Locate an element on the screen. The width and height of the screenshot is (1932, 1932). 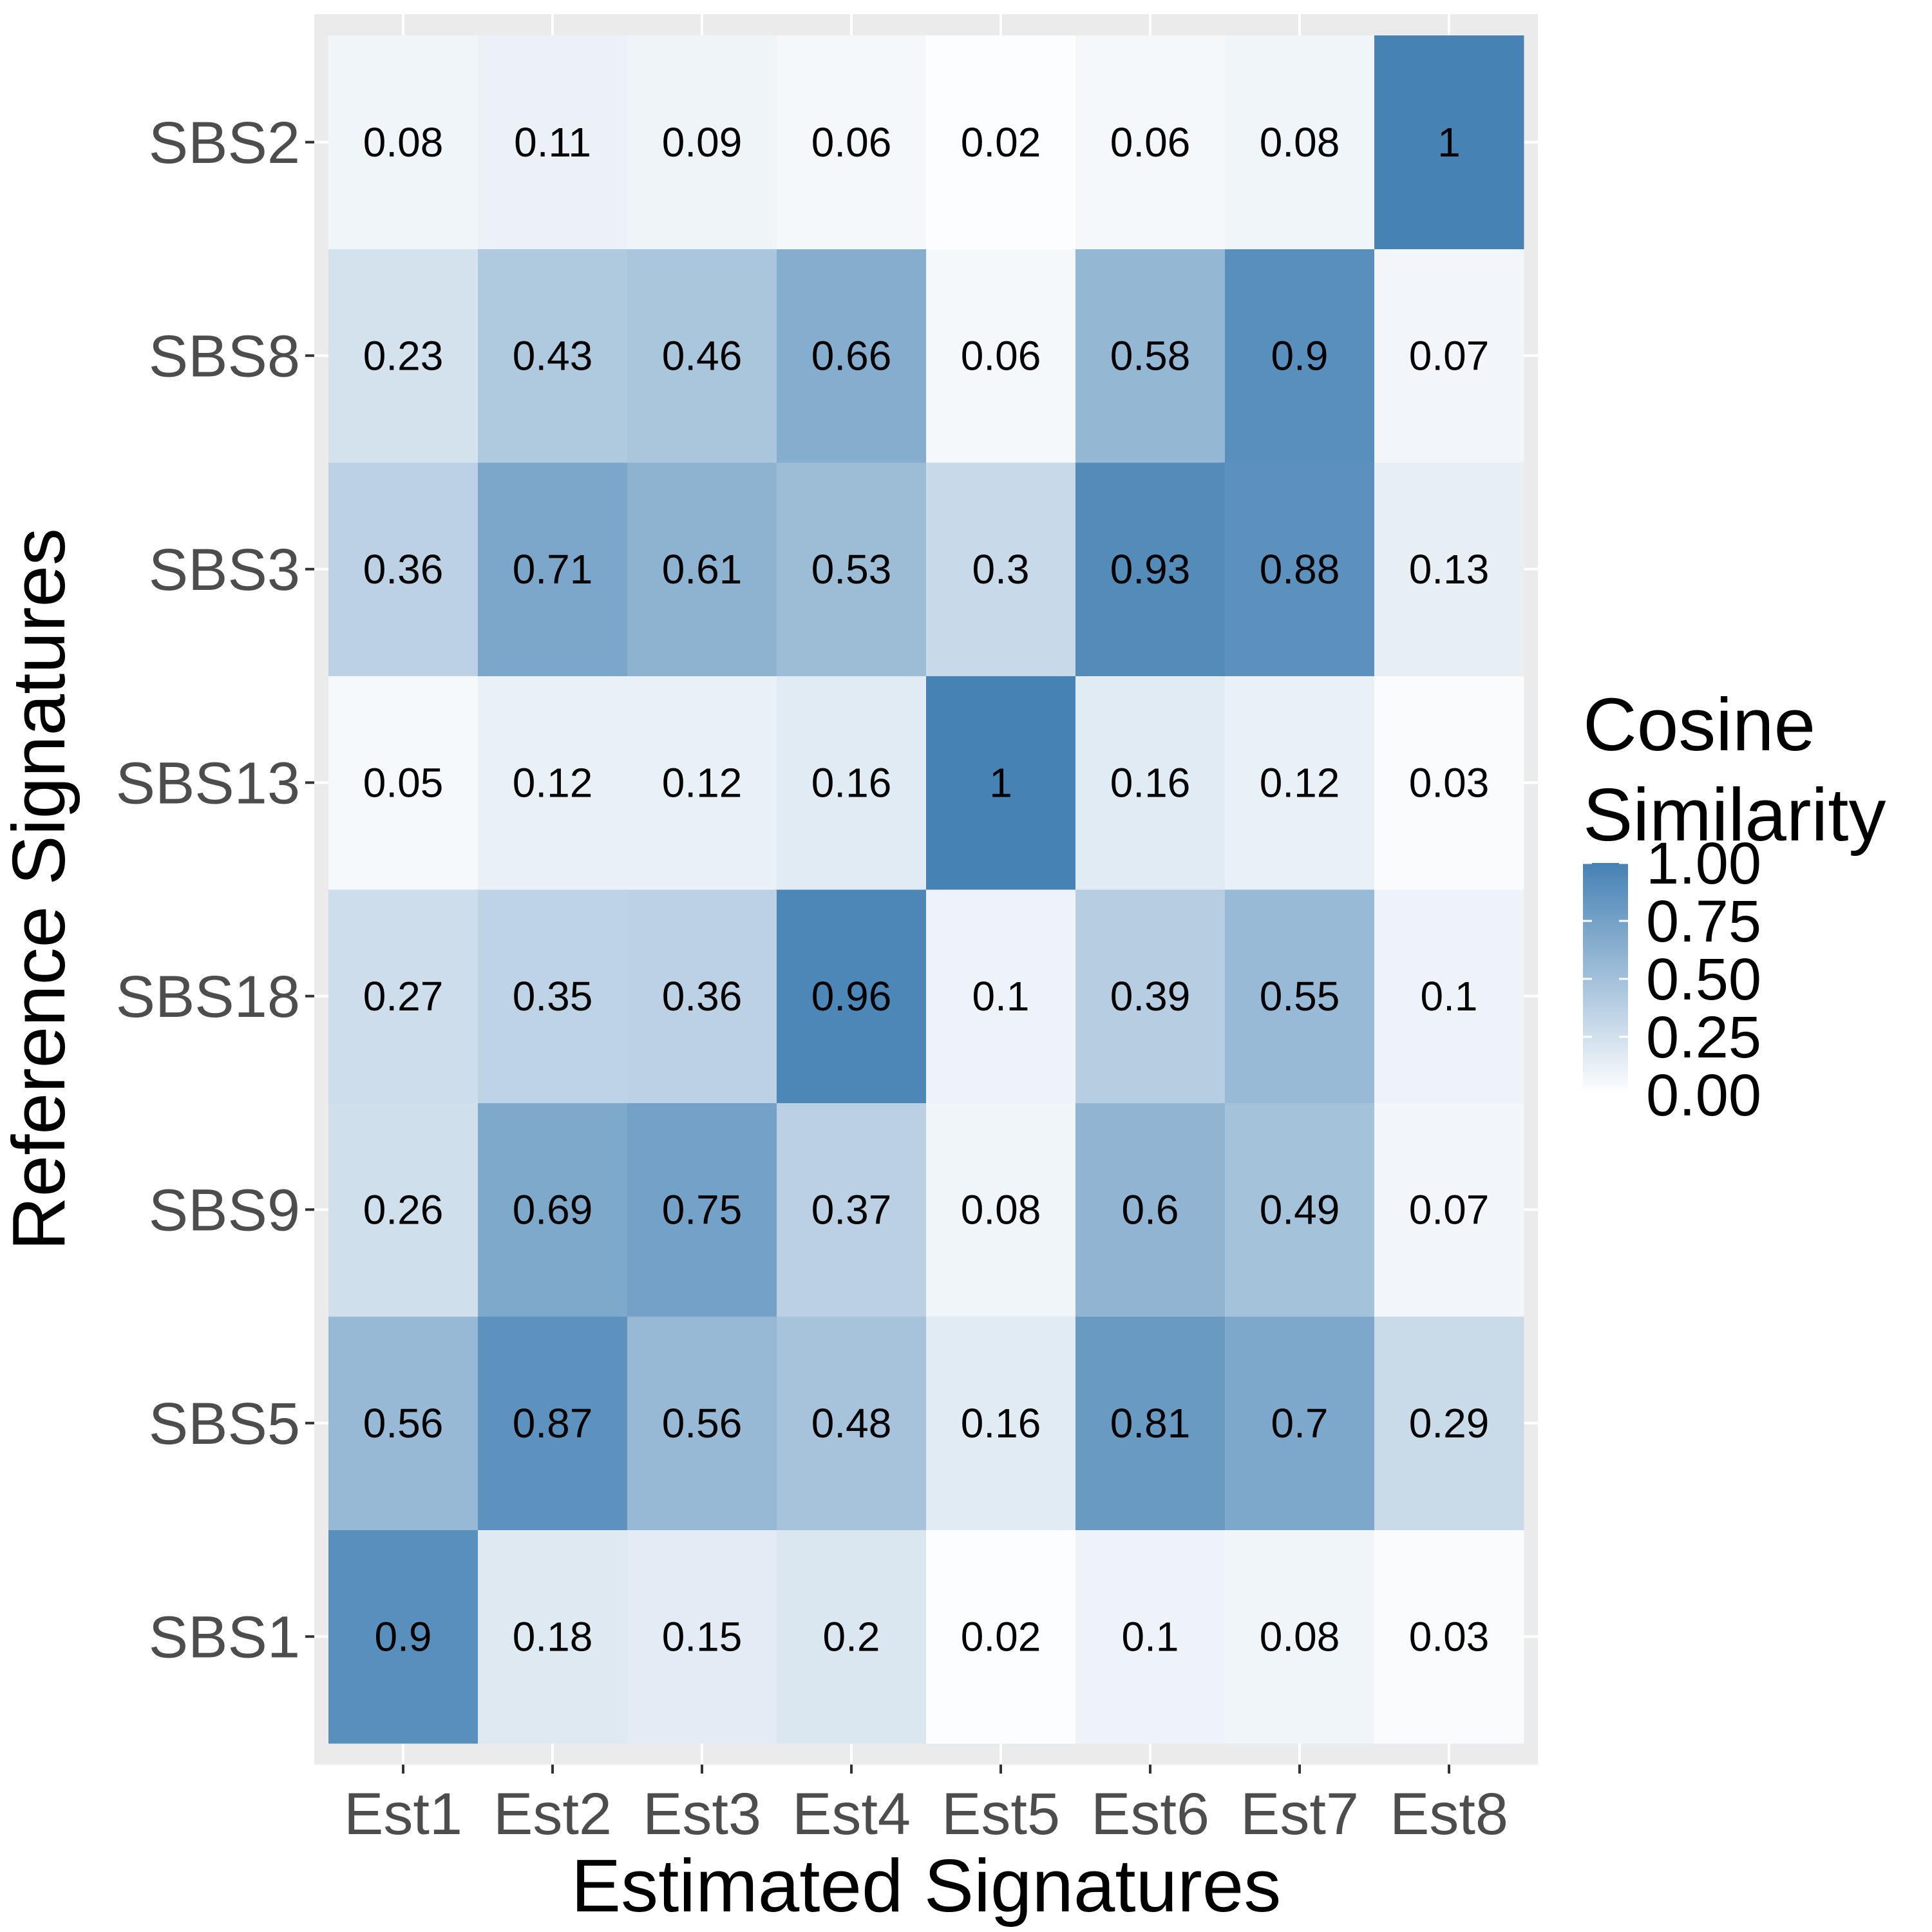
y-tick-label: SBS18 is located at coordinates (208, 997).